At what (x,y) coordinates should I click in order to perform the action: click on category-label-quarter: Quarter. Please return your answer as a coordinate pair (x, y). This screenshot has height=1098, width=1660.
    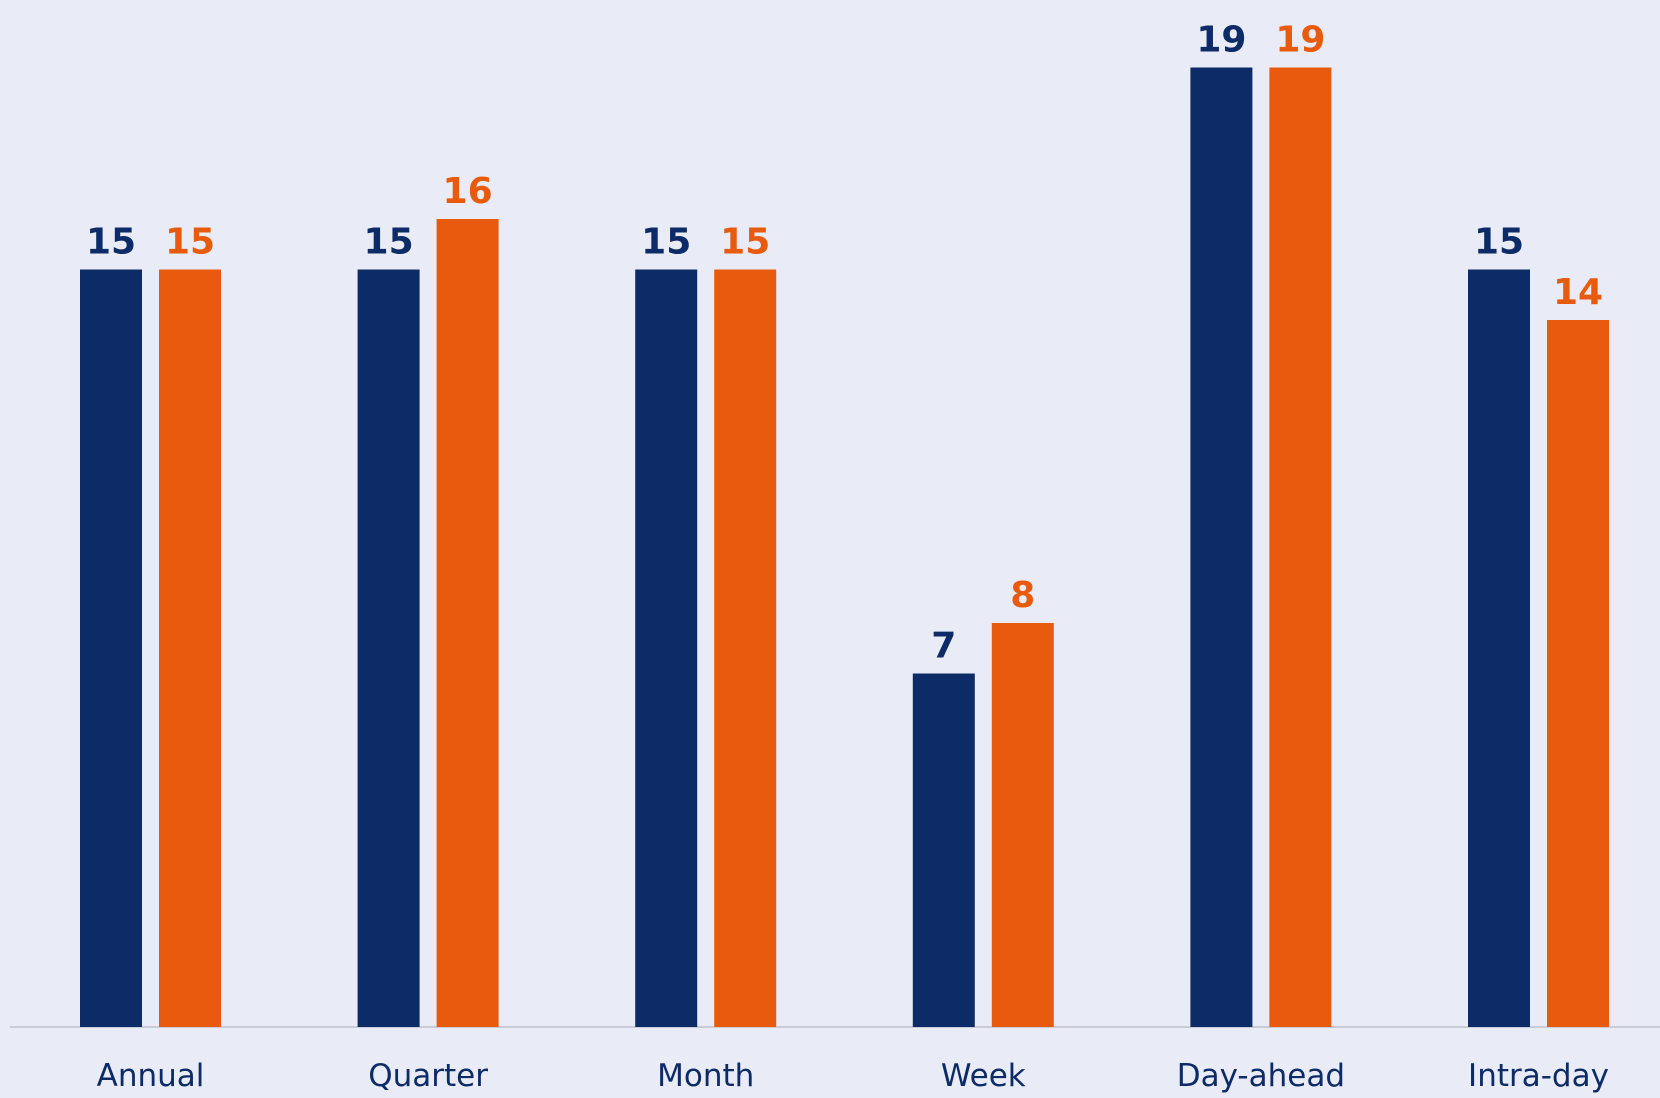
    Looking at the image, I should click on (428, 1076).